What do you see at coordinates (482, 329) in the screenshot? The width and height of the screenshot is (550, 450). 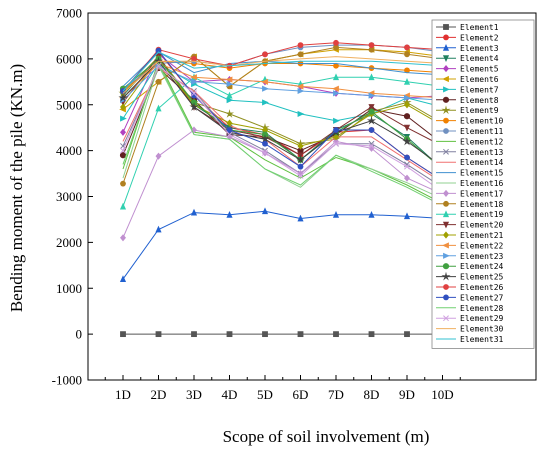 I see `legend-label: Element30` at bounding box center [482, 329].